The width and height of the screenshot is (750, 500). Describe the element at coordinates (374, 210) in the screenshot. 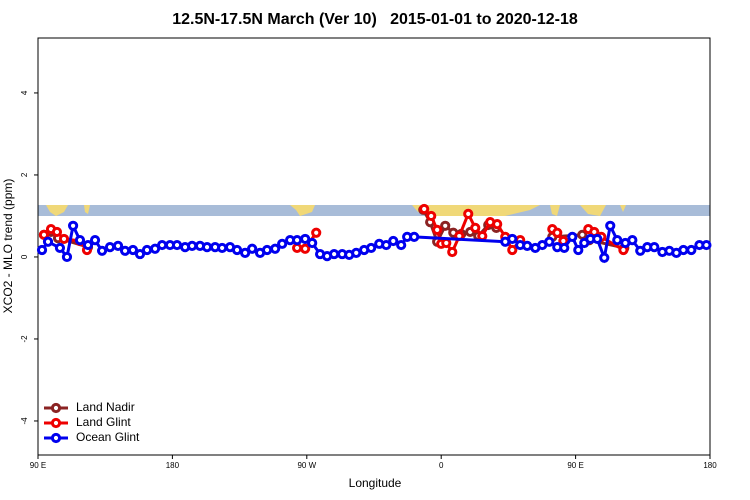

I see `map-strip` at that location.